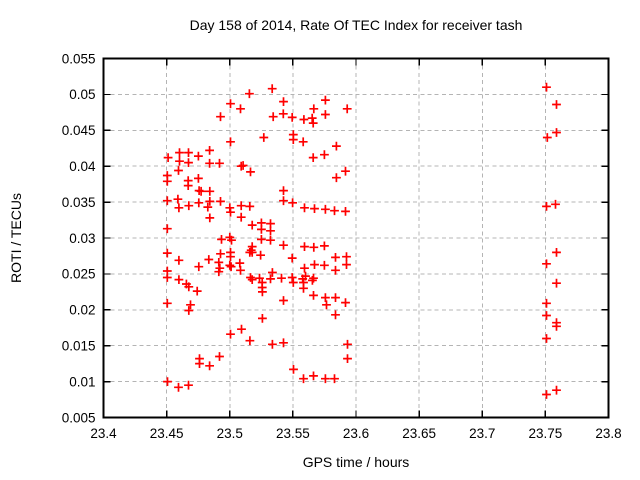  Describe the element at coordinates (230, 433) in the screenshot. I see `x-tick-label: 23.5` at that location.